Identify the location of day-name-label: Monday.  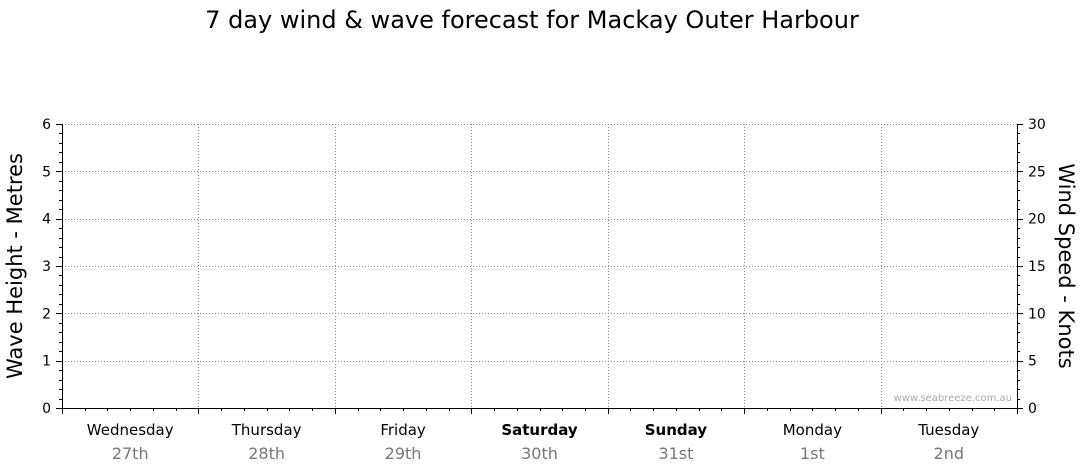
(812, 430).